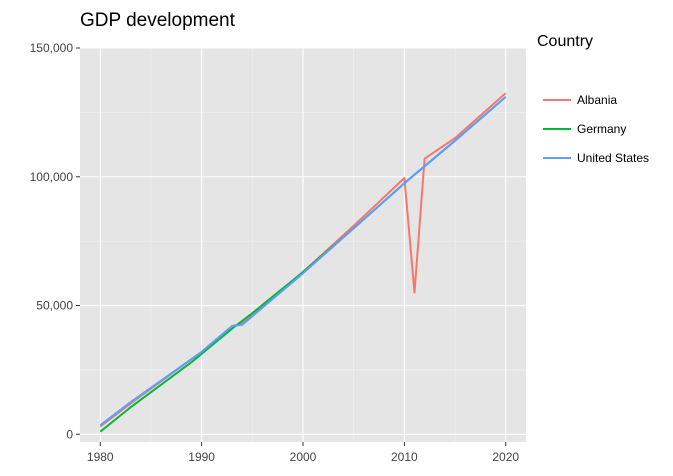 This screenshot has width=673, height=476. I want to click on y-tick-label: 50,000, so click(54, 306).